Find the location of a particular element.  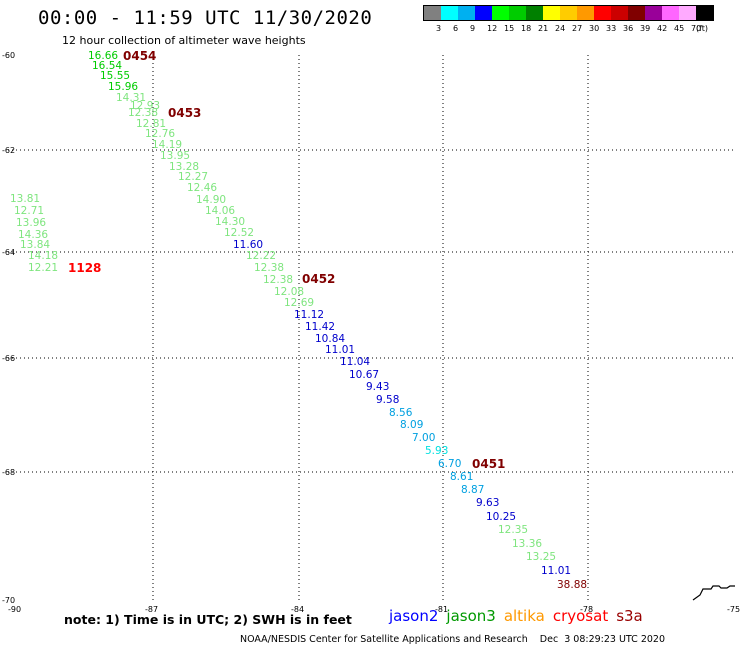

wave-height-label: 6.70 is located at coordinates (449, 464).